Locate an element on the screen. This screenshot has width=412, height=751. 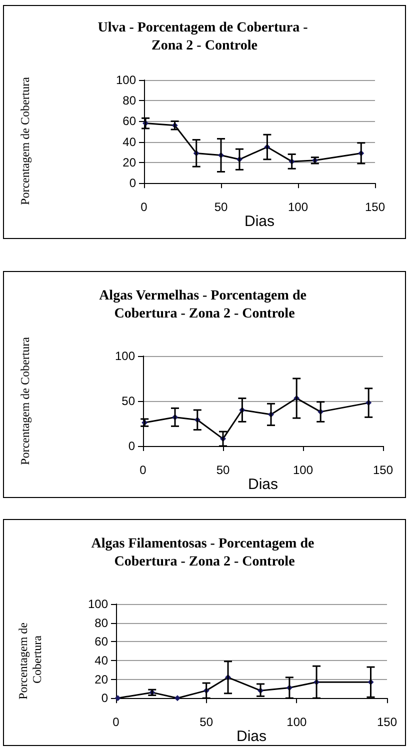
chart-title: Algas Filamentosas - Porcentagem de Cobertura - Zona 2 - Controle is located at coordinates (204, 553).